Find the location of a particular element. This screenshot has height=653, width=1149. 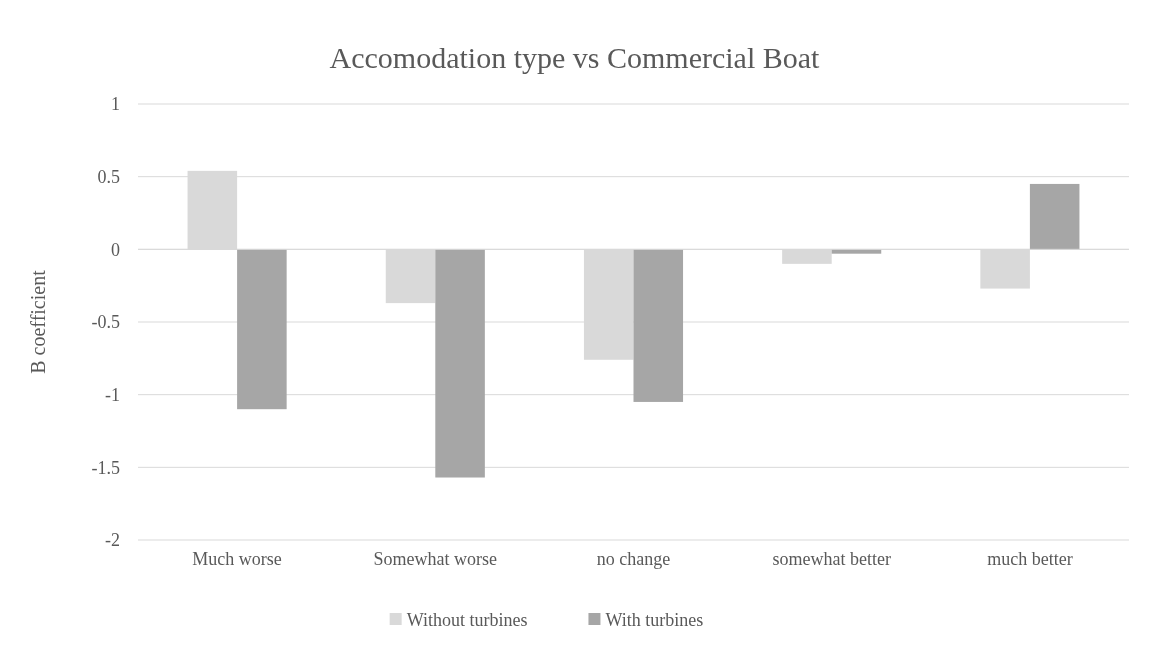

y-tick-label: -1 is located at coordinates (112, 394).